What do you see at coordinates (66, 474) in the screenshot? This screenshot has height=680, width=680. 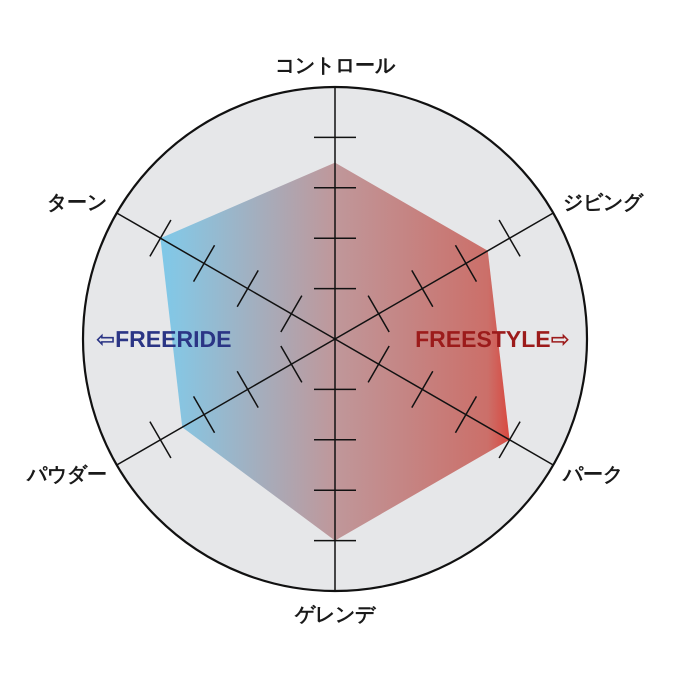 I see `spoke-label: パウダー` at bounding box center [66, 474].